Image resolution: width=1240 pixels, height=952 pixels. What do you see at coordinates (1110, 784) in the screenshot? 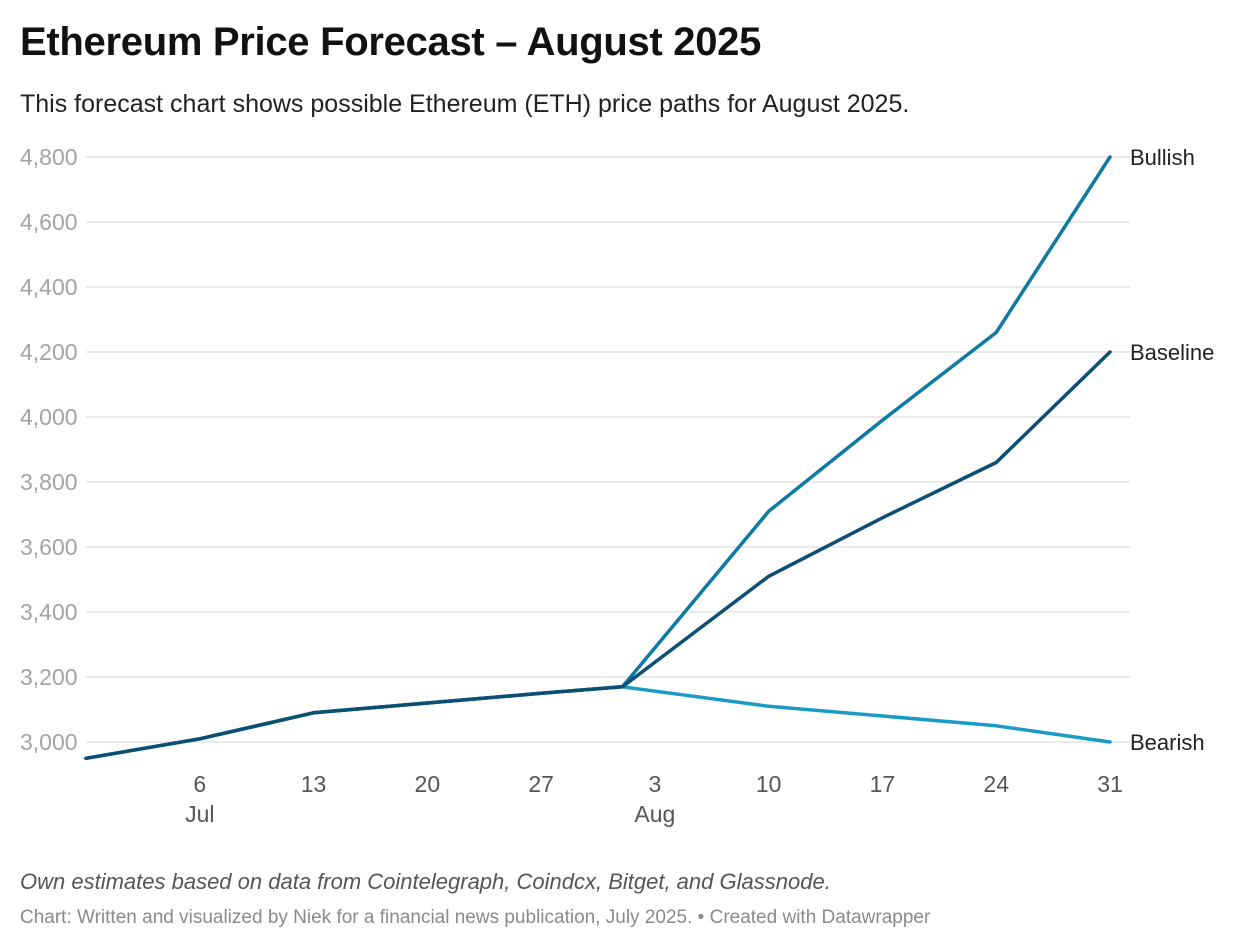
I see `x-tick-label: 31` at bounding box center [1110, 784].